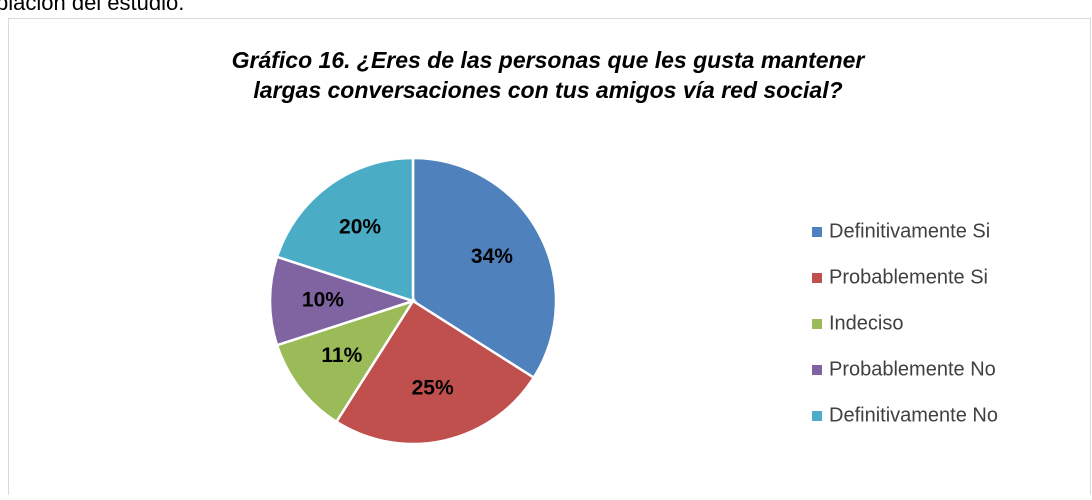  Describe the element at coordinates (908, 277) in the screenshot. I see `legend-label: Probablemente Si` at that location.